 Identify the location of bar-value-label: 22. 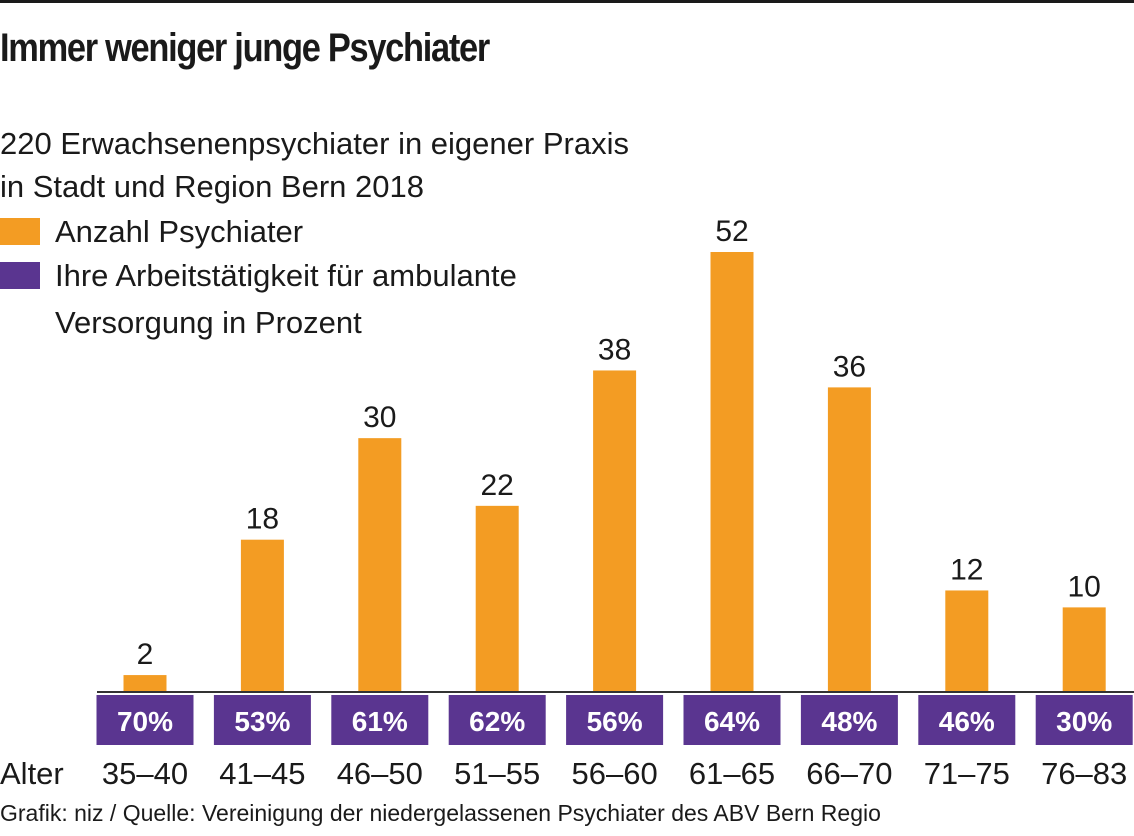
(497, 485).